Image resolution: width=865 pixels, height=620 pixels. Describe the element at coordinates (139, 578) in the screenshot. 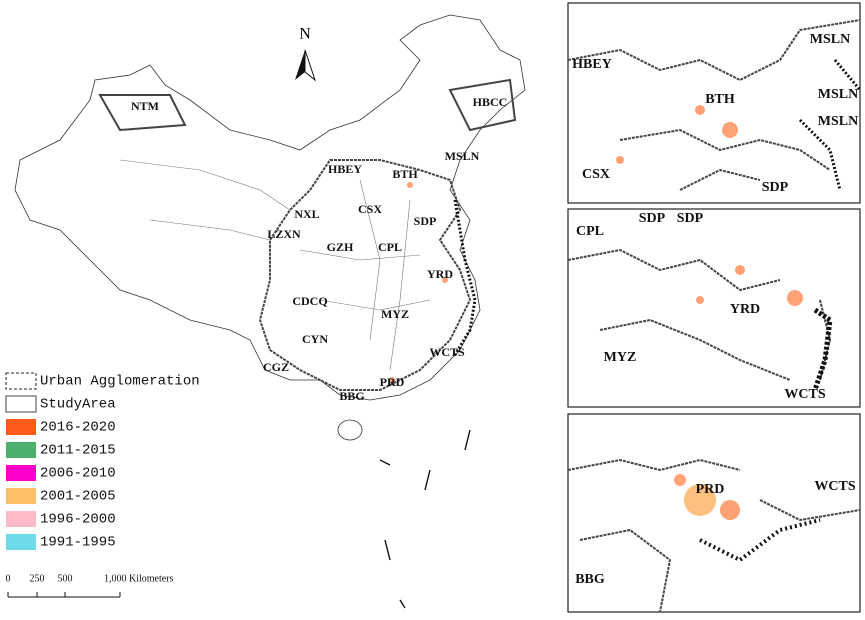

I see `scale-label: 1,000 Kilometers` at that location.